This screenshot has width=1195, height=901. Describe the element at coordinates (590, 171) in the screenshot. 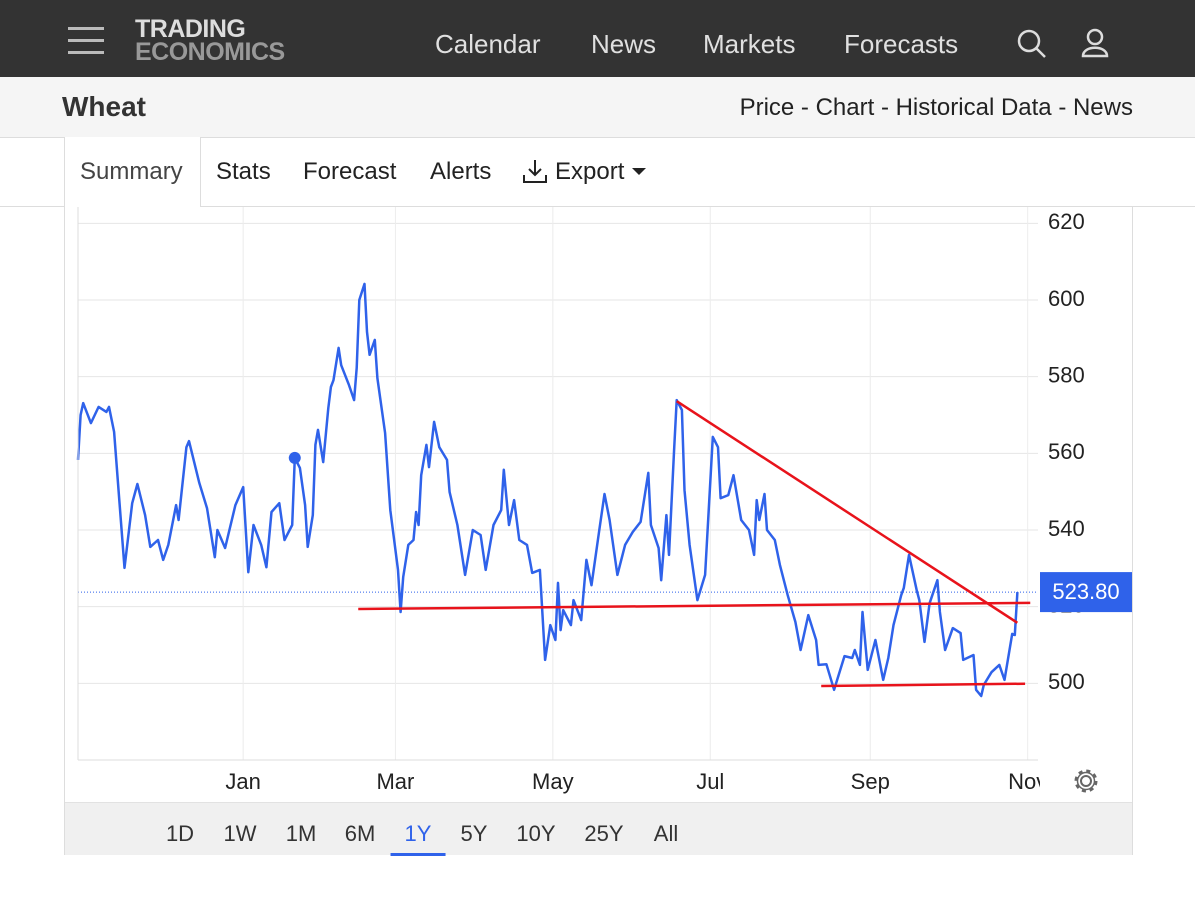

I see `tab: Export` at that location.